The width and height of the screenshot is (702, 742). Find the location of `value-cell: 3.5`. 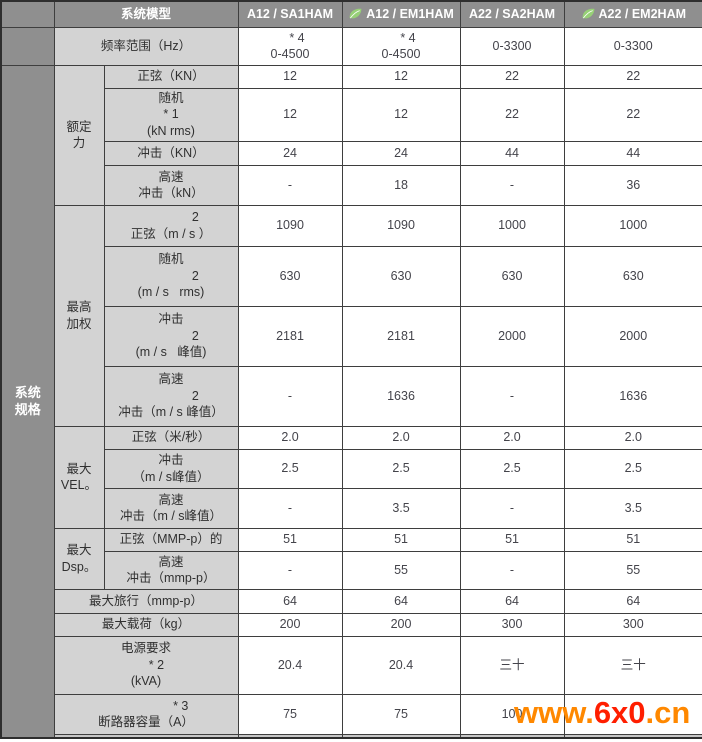

value-cell: 3.5 is located at coordinates (401, 508).